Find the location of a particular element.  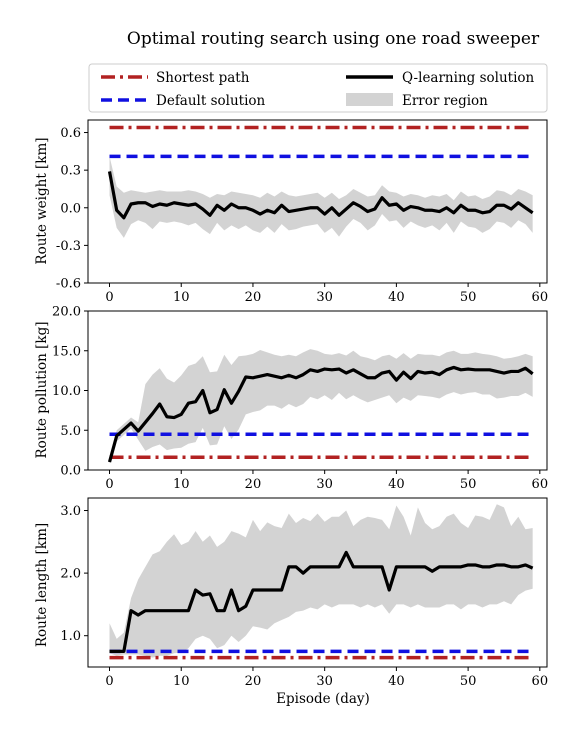

legend-label-shortest: Shortest path is located at coordinates (203, 78).